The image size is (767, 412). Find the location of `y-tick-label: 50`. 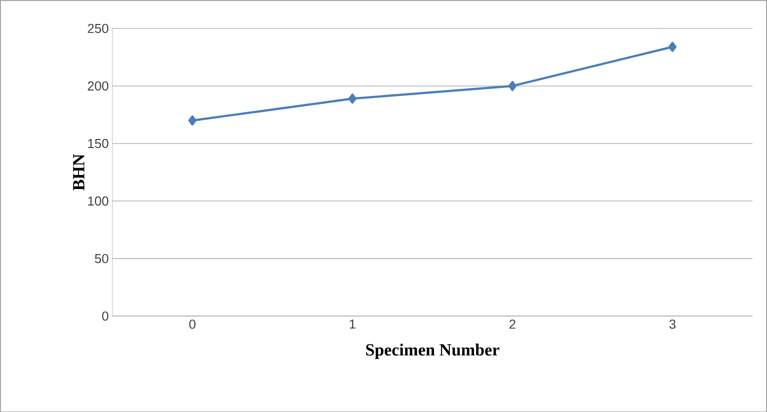

y-tick-label: 50 is located at coordinates (101, 258).